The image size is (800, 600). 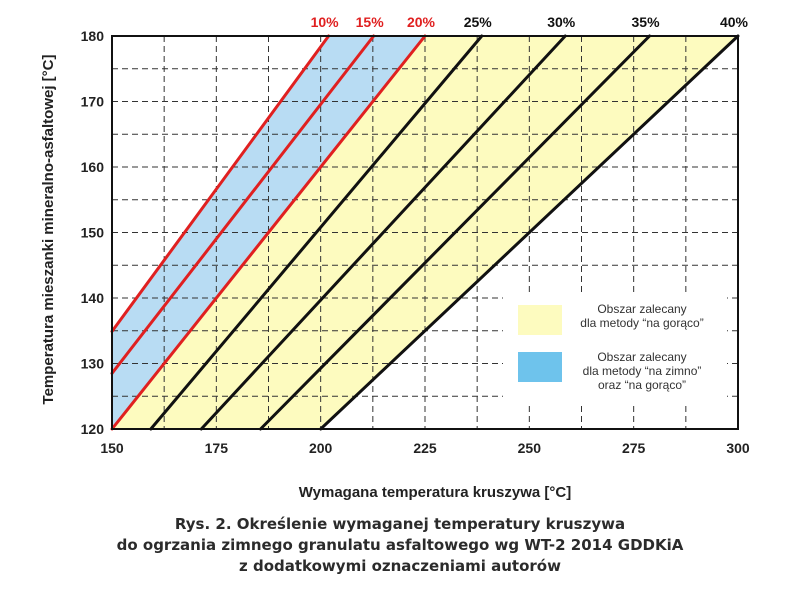 I want to click on y-tick-label: 160, so click(x=93, y=167).